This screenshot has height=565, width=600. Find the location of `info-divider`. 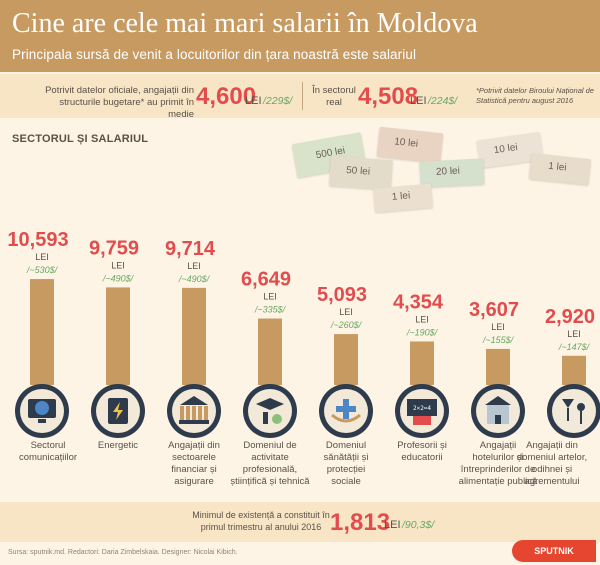

info-divider is located at coordinates (302, 96).